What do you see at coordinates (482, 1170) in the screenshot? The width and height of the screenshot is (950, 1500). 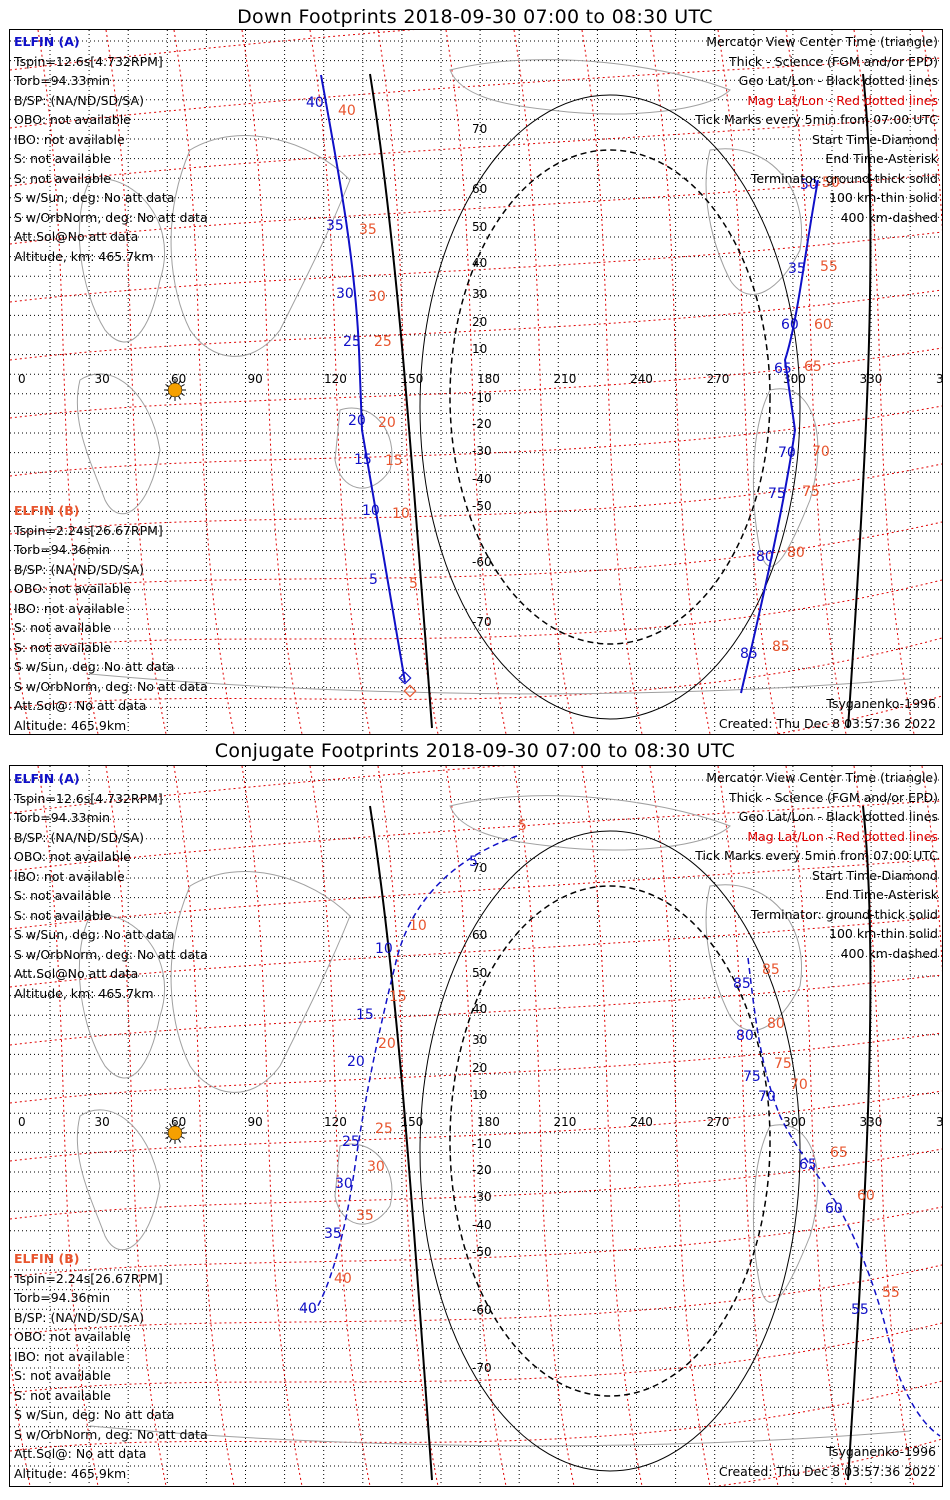 I see `lat-label: -20` at bounding box center [482, 1170].